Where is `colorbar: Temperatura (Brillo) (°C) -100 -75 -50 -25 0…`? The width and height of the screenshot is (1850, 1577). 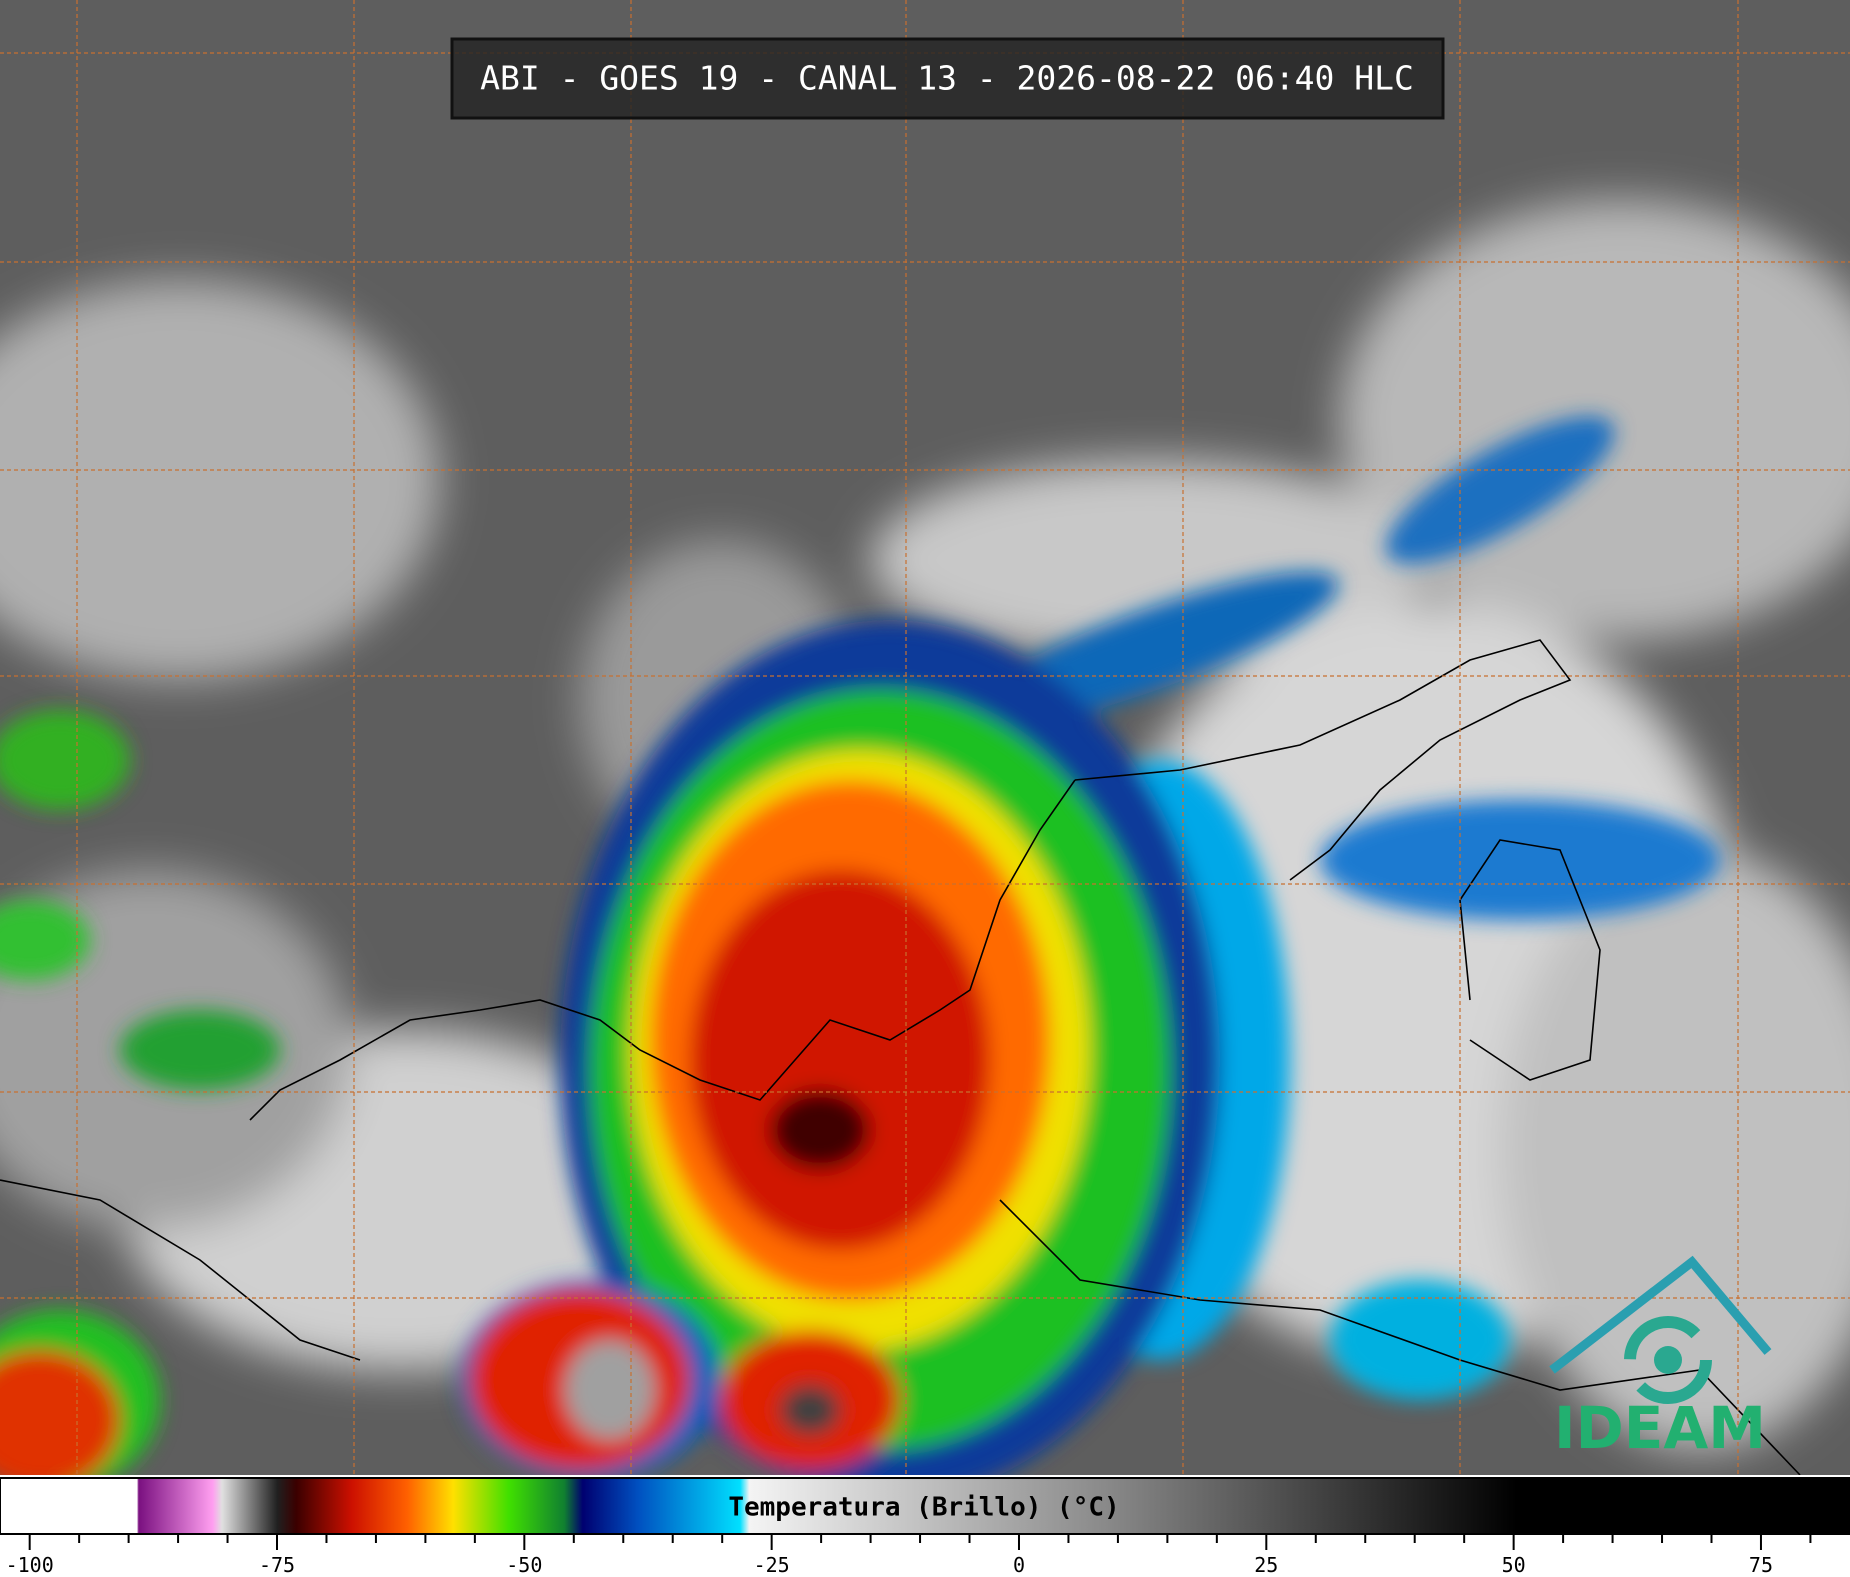
colorbar: Temperatura (Brillo) (°C) -100 -75 -50 -25 0… is located at coordinates (925, 1526).